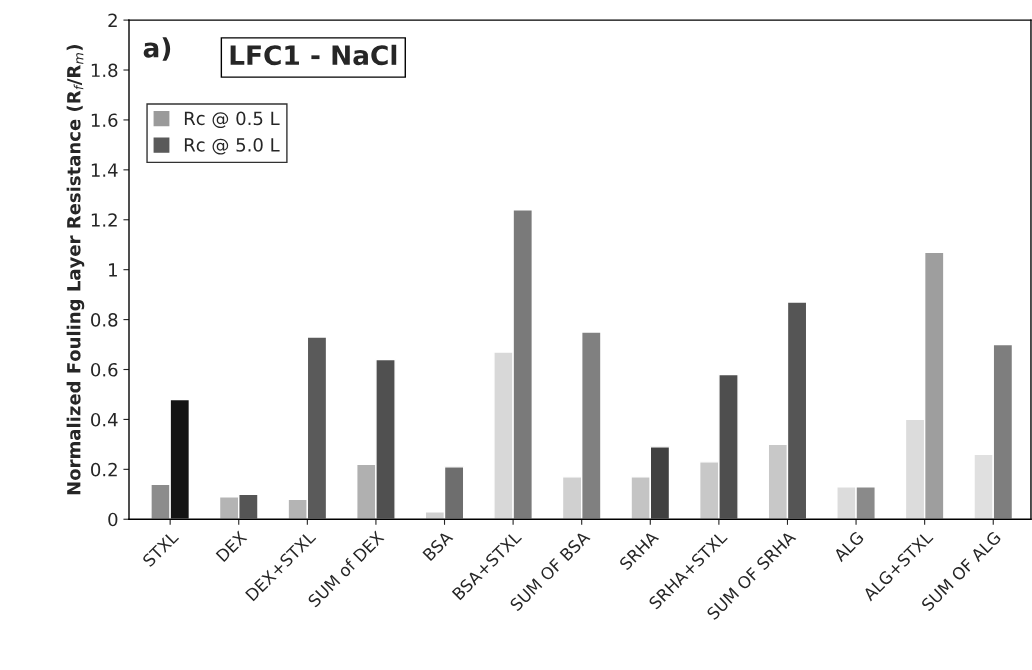  I want to click on y-tick-label: 1.8, so click(104, 70).